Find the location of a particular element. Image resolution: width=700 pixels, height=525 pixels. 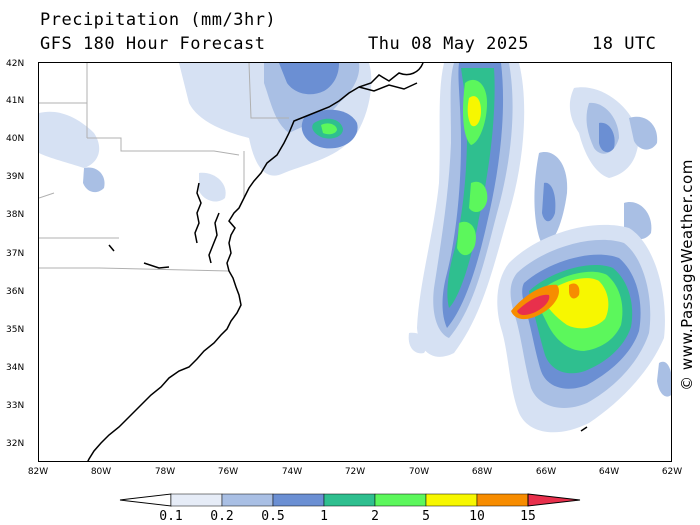

precip-band-green-mid is located at coordinates (478, 197).